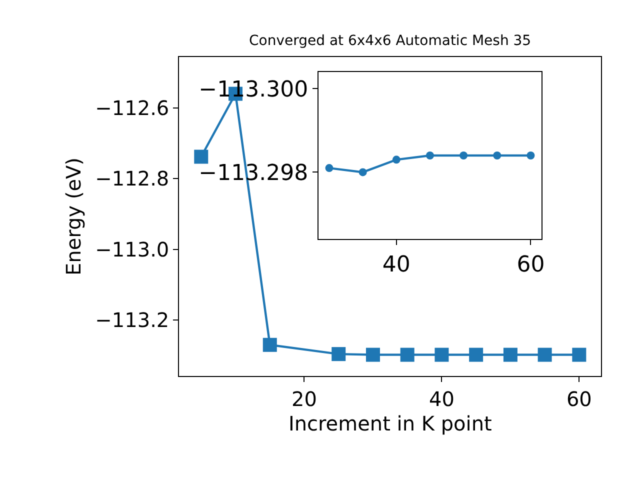  Describe the element at coordinates (390, 41) in the screenshot. I see `chart-title: Converged at 6x4x6 Automatic Mesh 35` at that location.